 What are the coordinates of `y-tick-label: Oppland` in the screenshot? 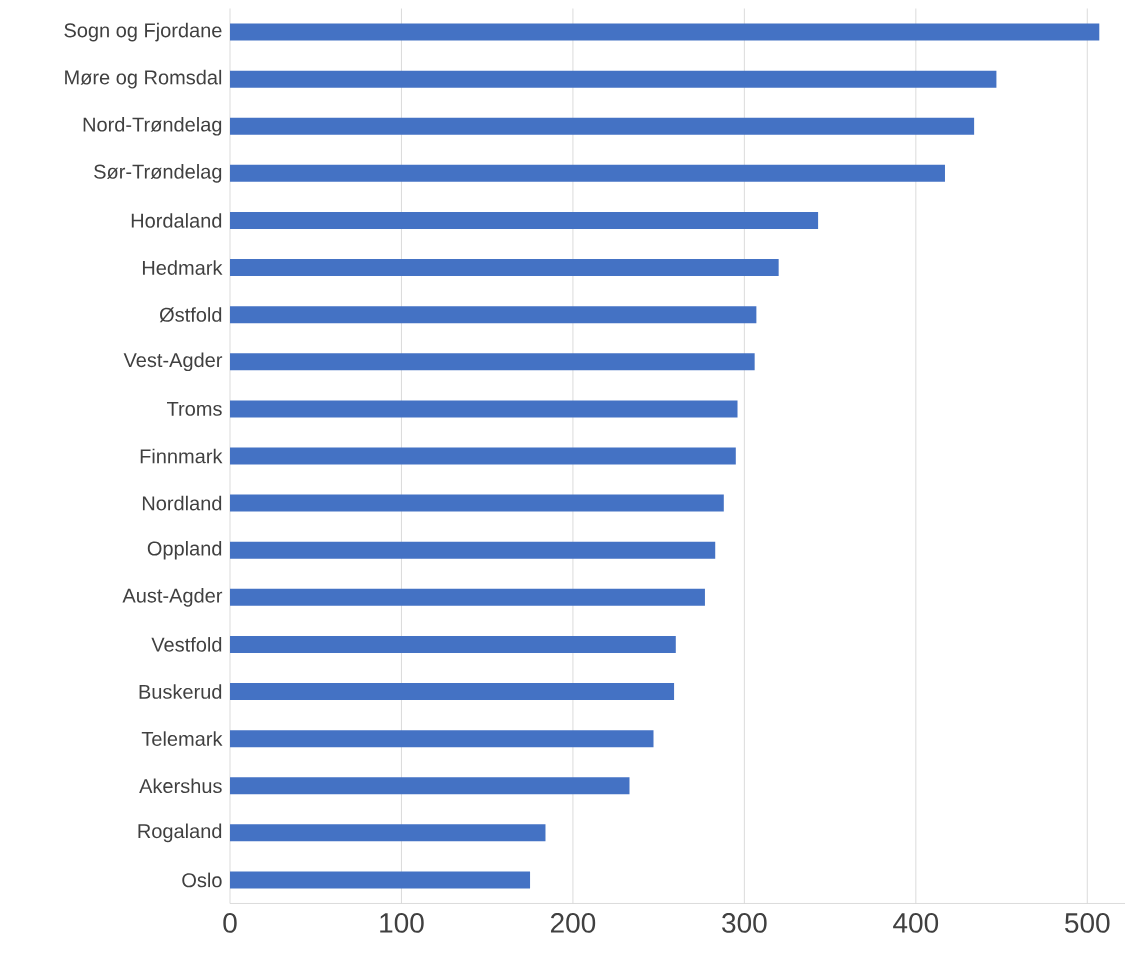 It's located at (184, 550).